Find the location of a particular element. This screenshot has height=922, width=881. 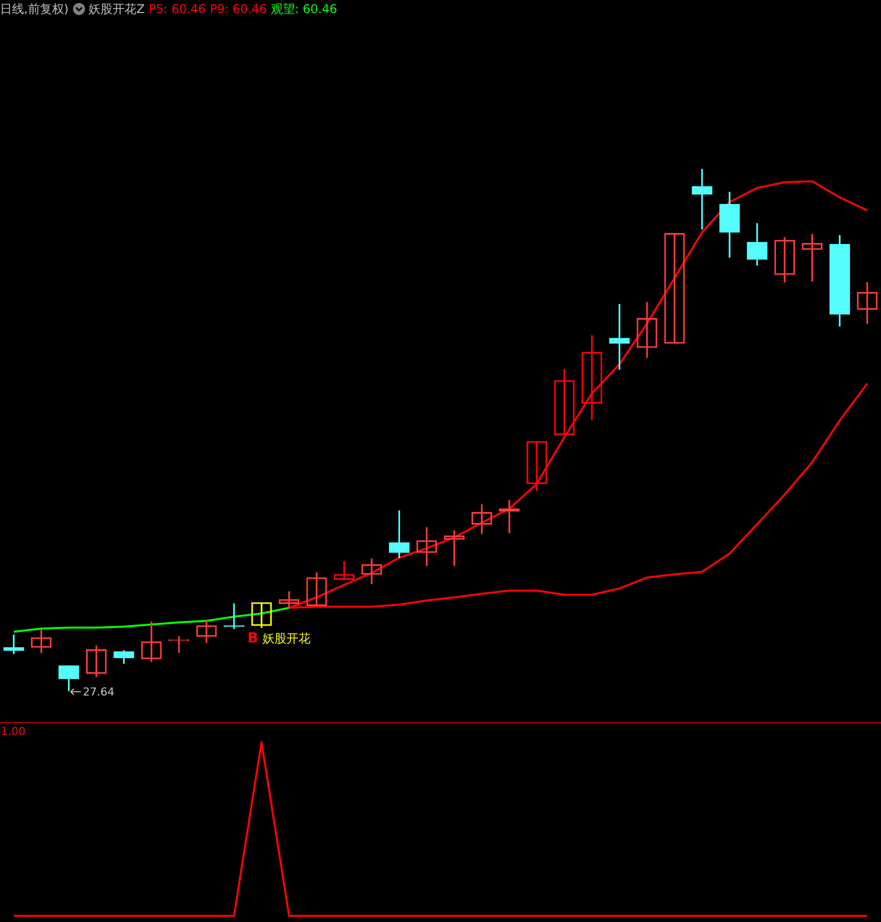

annotation: 妖股开花 is located at coordinates (286, 639).